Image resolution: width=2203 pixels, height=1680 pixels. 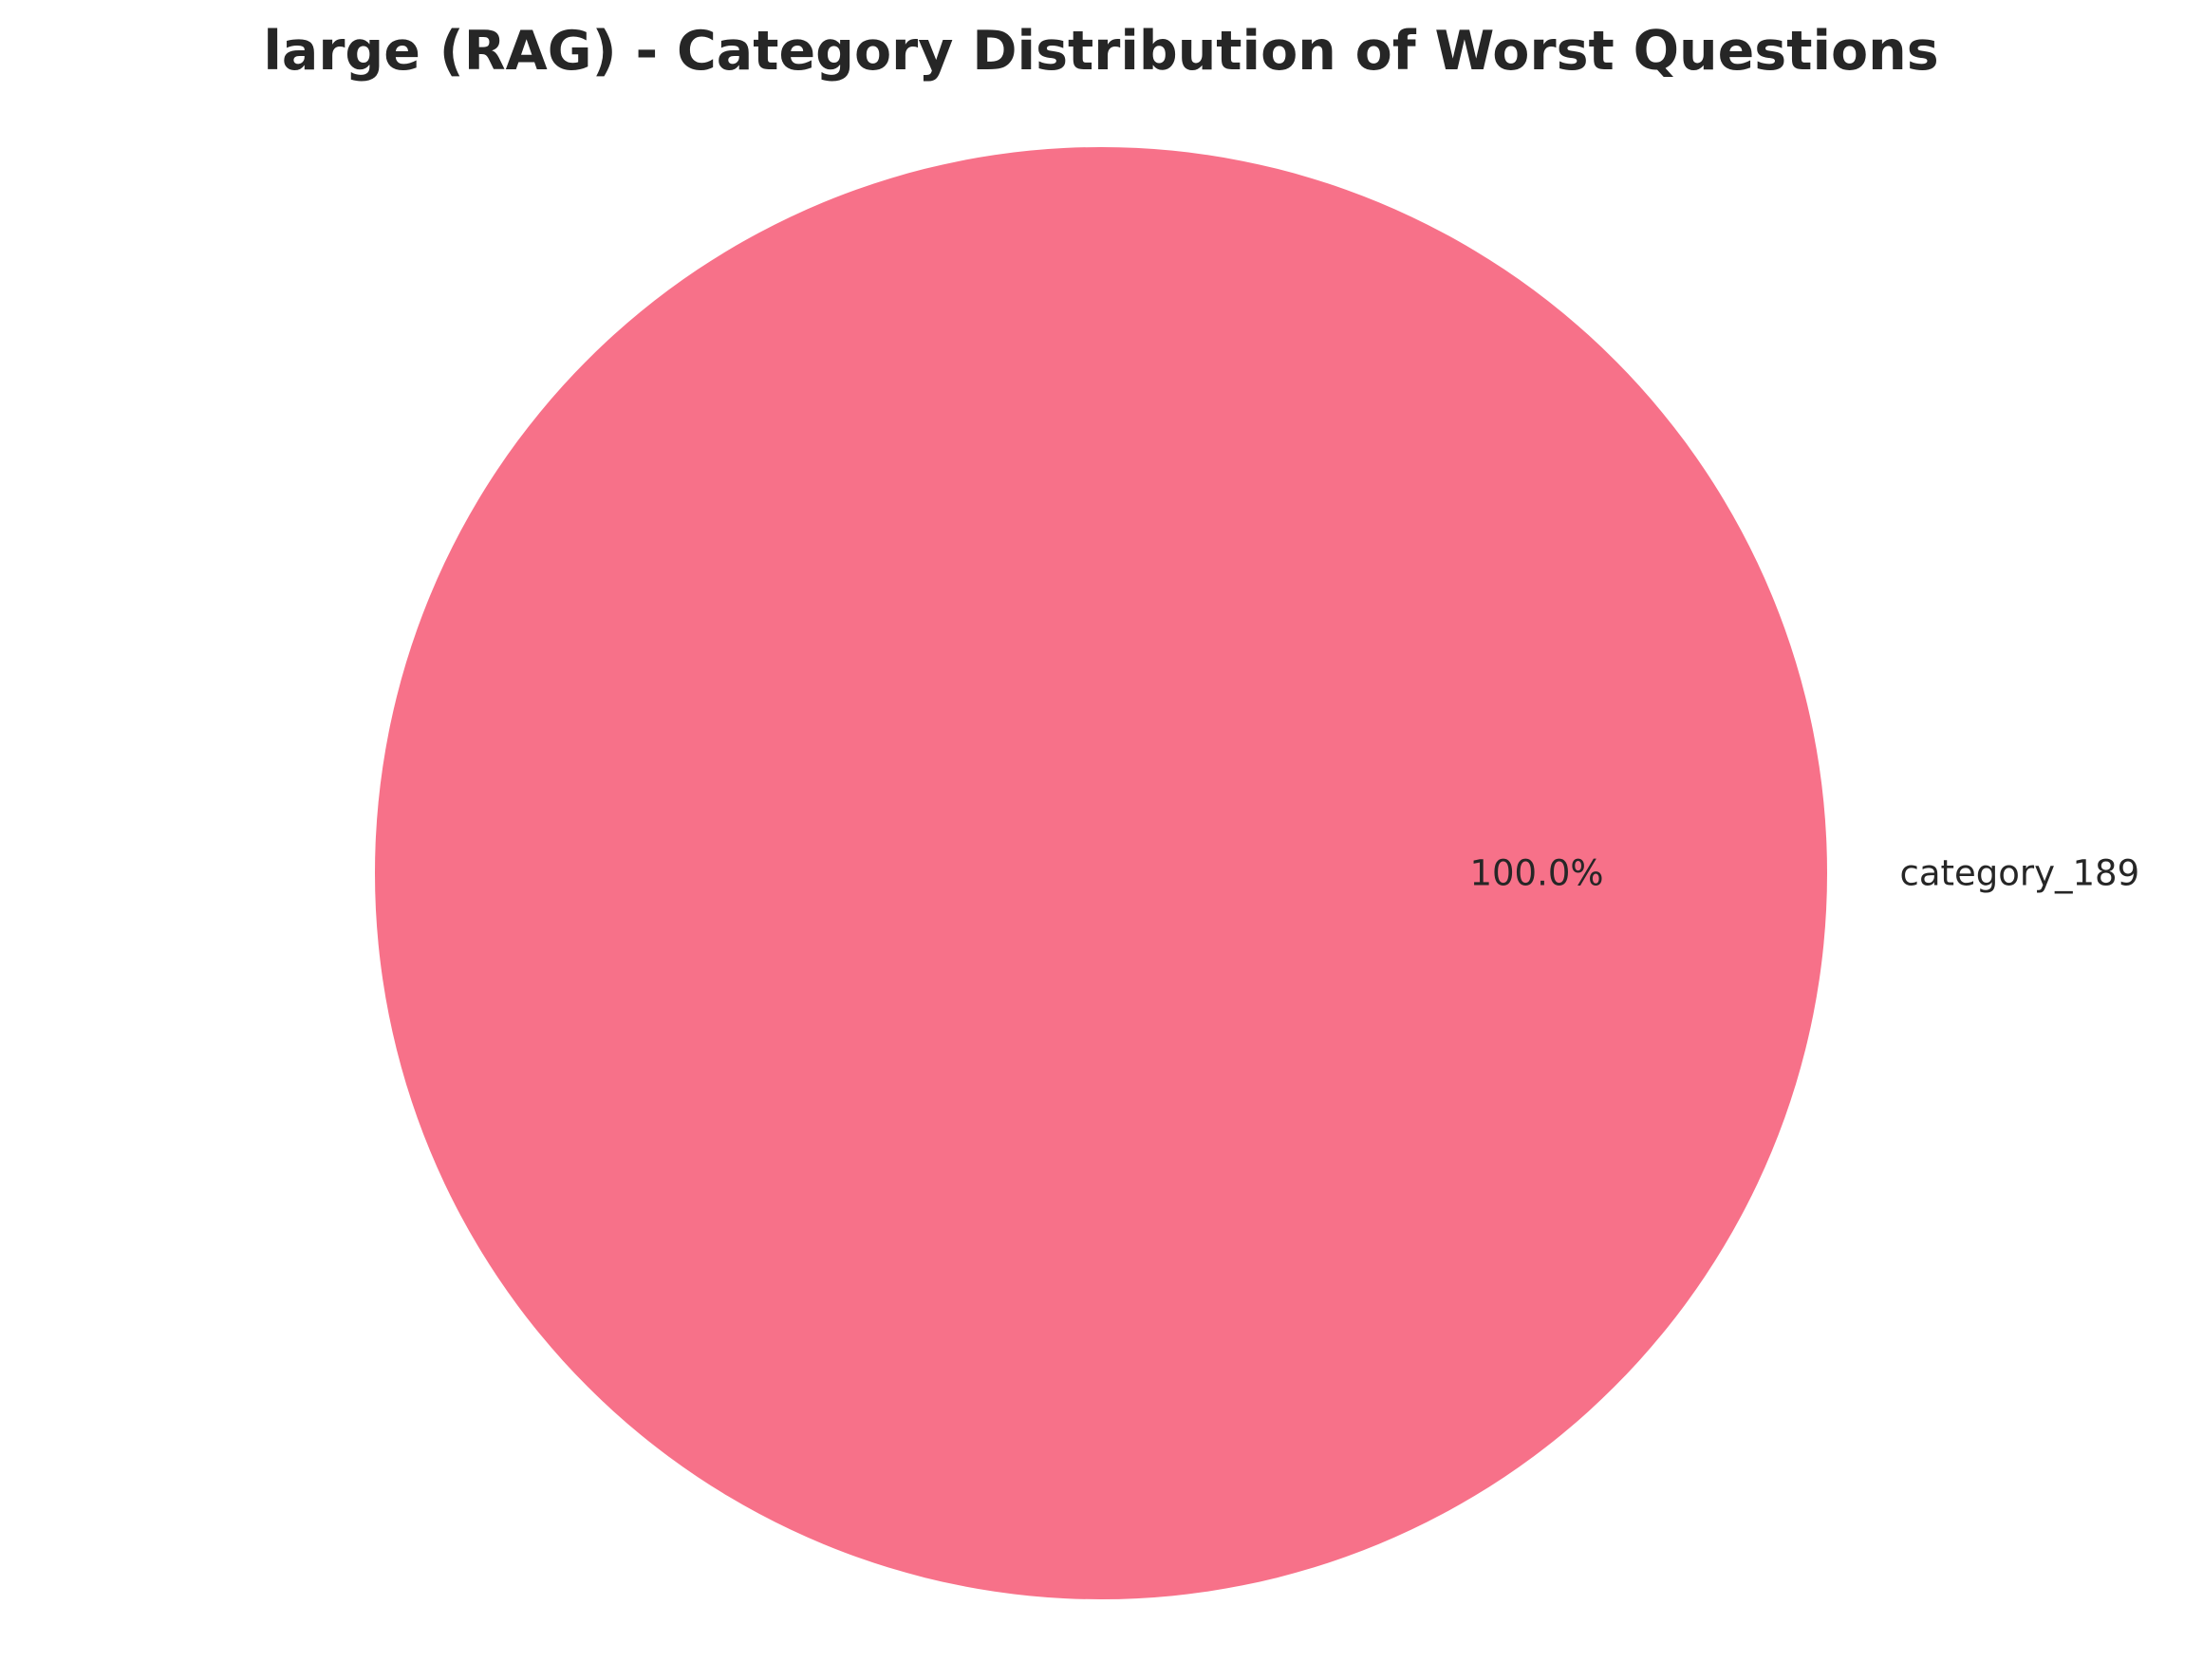 What do you see at coordinates (1536, 873) in the screenshot?
I see `slice-percent-label: 100.0%` at bounding box center [1536, 873].